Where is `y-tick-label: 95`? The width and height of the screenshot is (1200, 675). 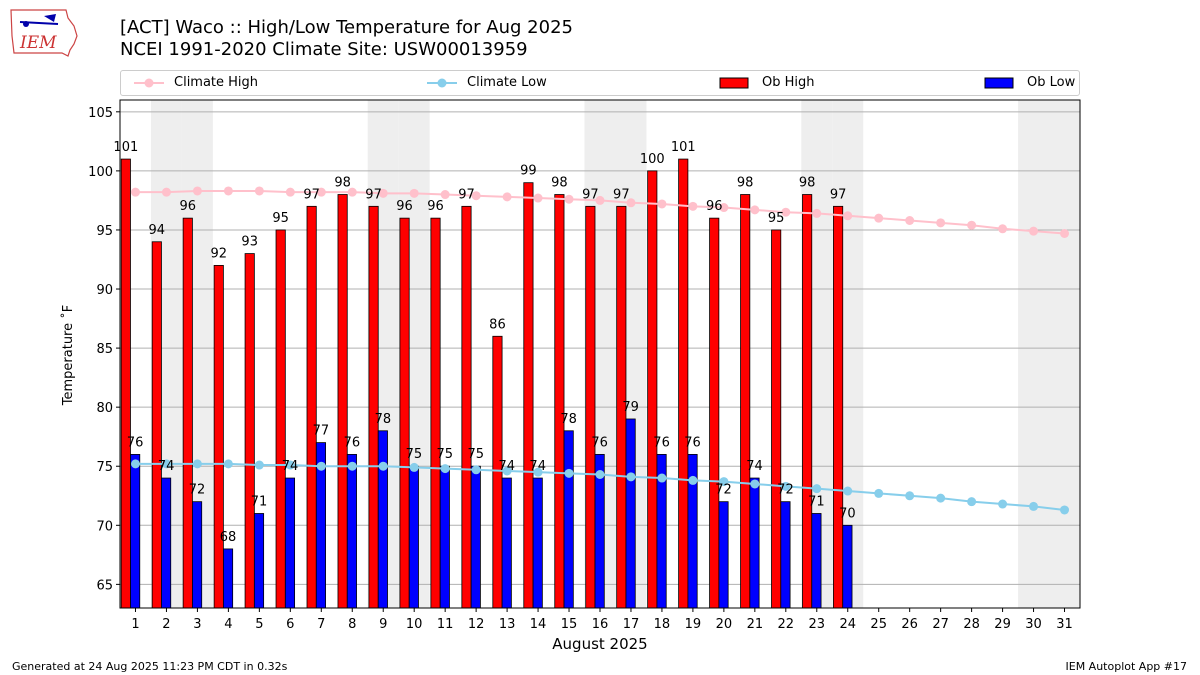
y-tick-label: 95 is located at coordinates (104, 231).